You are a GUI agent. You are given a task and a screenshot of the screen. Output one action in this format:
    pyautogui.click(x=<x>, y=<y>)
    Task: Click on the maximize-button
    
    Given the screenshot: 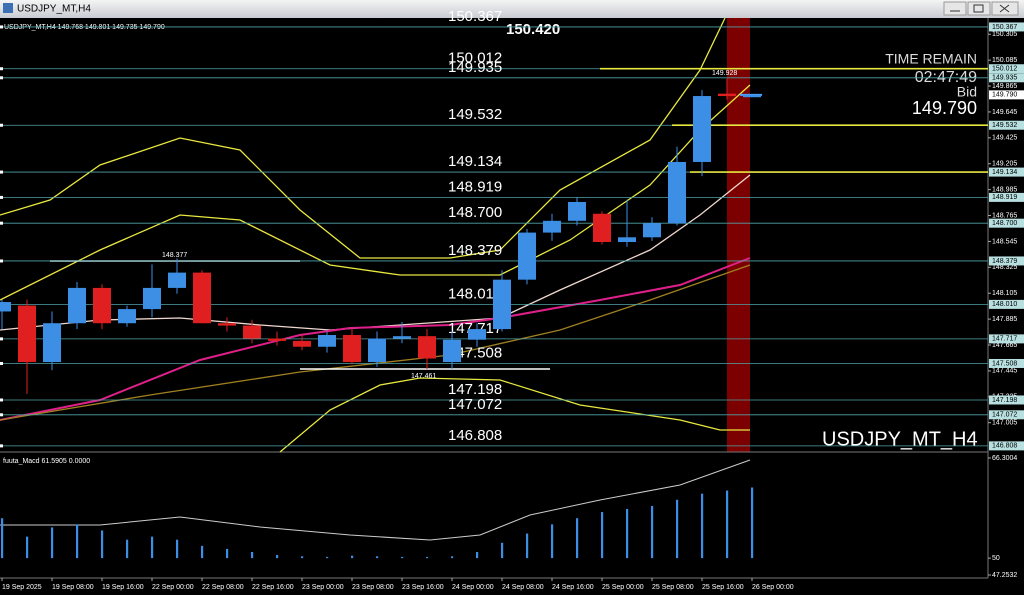 What is the action you would take?
    pyautogui.click(x=979, y=8)
    